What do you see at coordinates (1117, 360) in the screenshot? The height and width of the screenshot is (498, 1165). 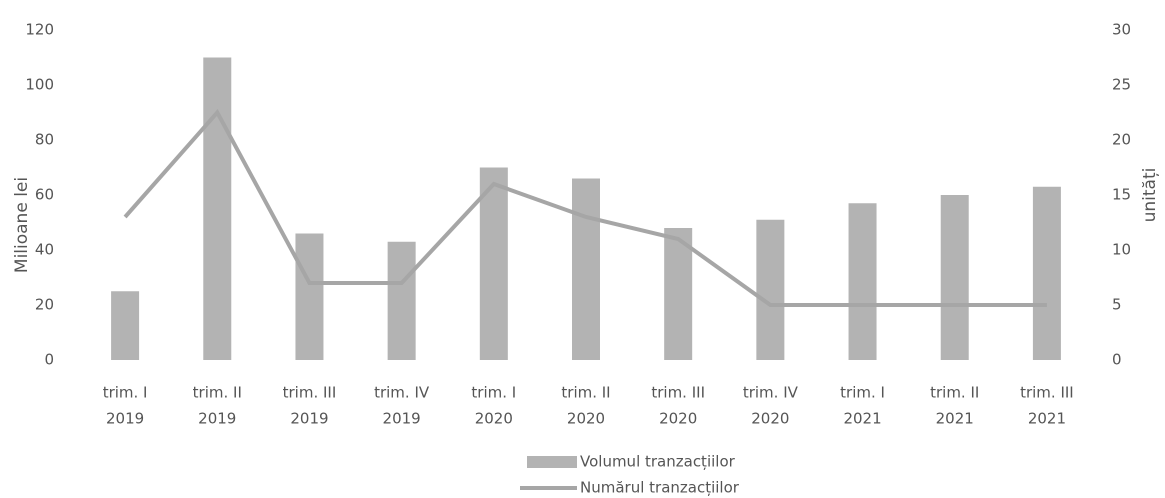 I see `y2-tick-label: 0` at bounding box center [1117, 360].